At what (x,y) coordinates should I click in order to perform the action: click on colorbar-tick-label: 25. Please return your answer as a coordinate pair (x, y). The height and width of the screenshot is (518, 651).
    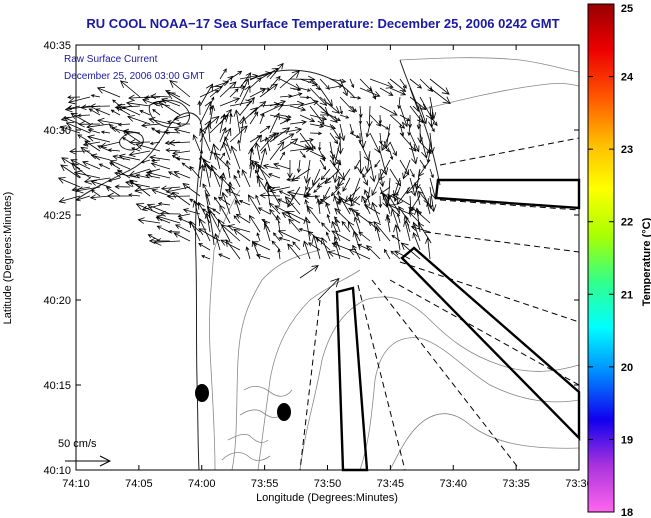
    Looking at the image, I should click on (627, 9).